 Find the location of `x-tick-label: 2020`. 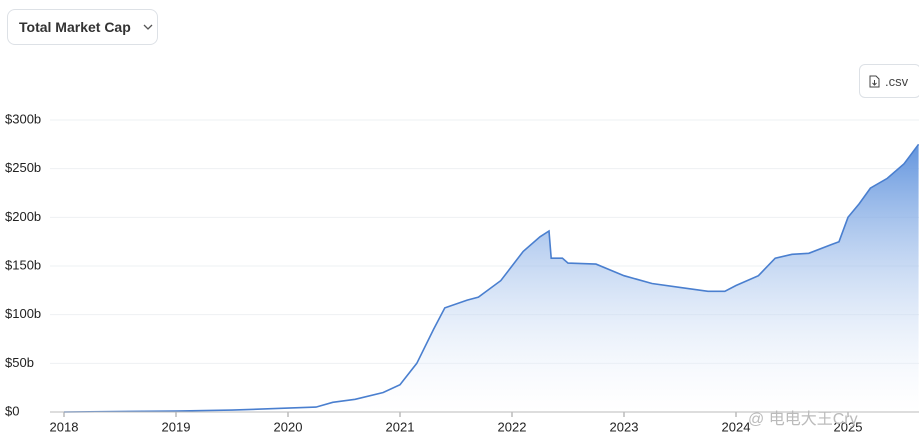

x-tick-label: 2020 is located at coordinates (288, 426).